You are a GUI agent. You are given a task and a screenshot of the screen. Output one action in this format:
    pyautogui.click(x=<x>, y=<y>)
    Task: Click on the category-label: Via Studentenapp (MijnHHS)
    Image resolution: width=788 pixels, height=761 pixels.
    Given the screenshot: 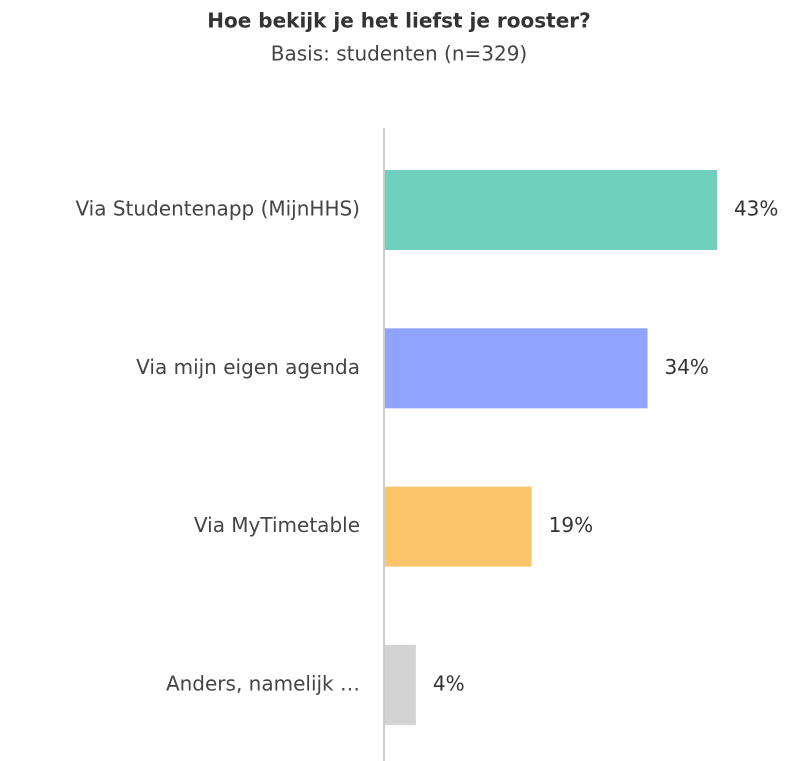 What is the action you would take?
    pyautogui.click(x=217, y=209)
    